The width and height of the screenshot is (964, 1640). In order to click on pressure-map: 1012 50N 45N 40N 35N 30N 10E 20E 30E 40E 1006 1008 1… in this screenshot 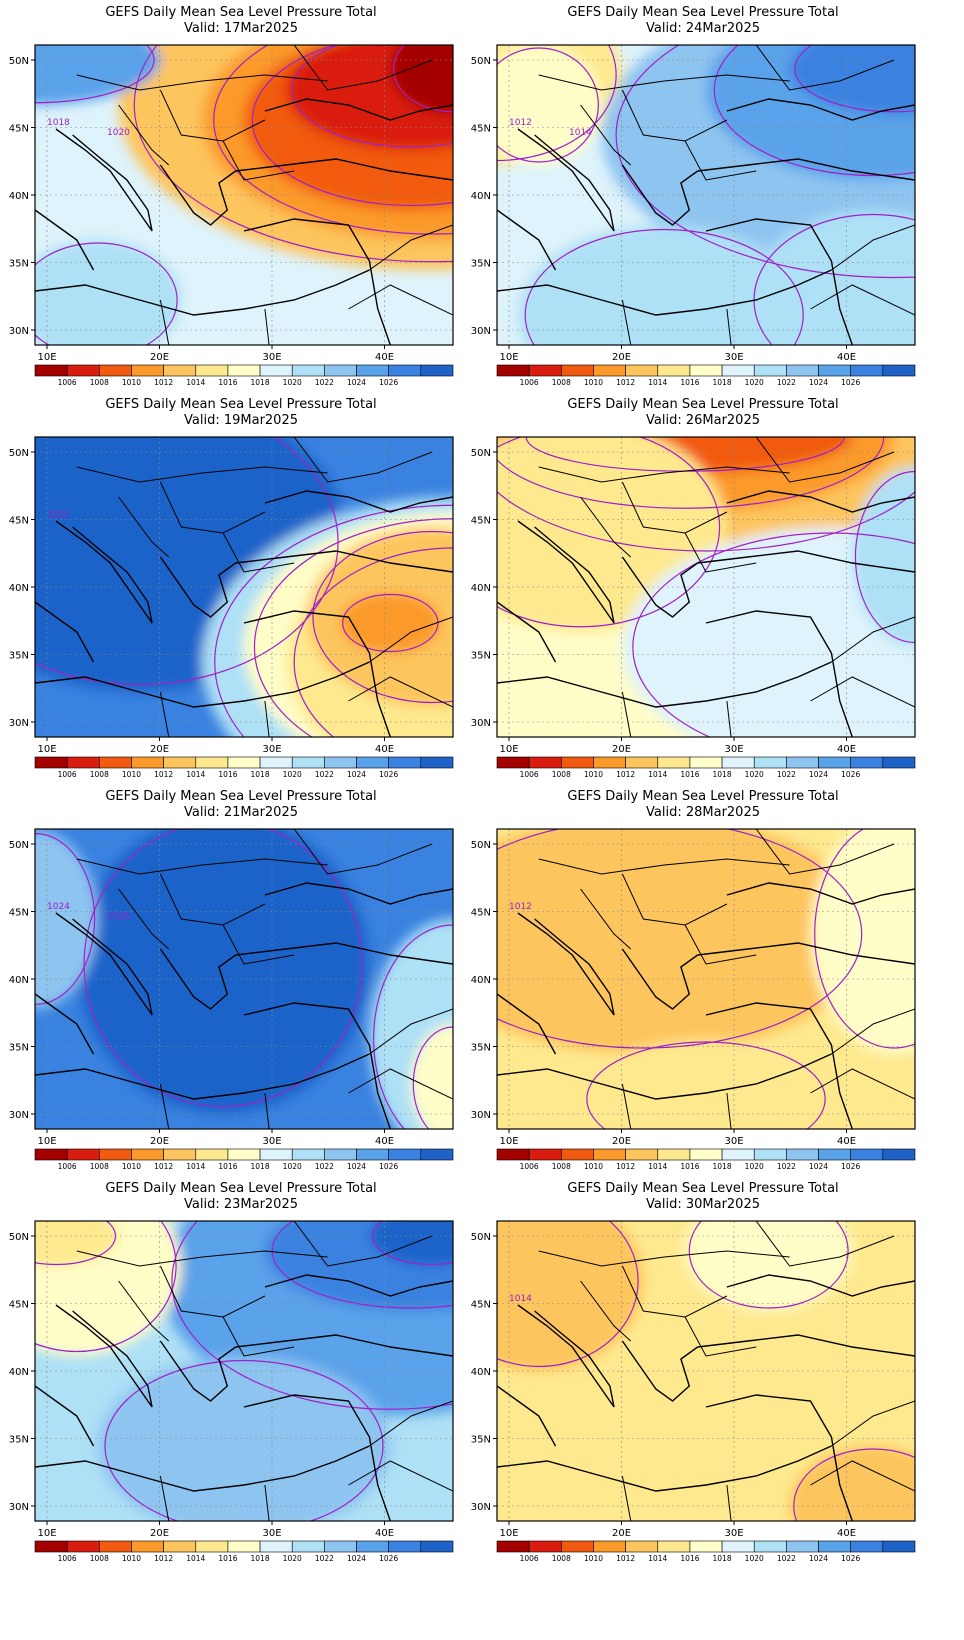, I will do `click(693, 999)`.